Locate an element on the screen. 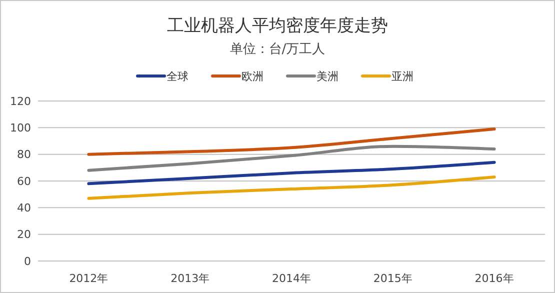  x-tick-label: 2013年 is located at coordinates (190, 278).